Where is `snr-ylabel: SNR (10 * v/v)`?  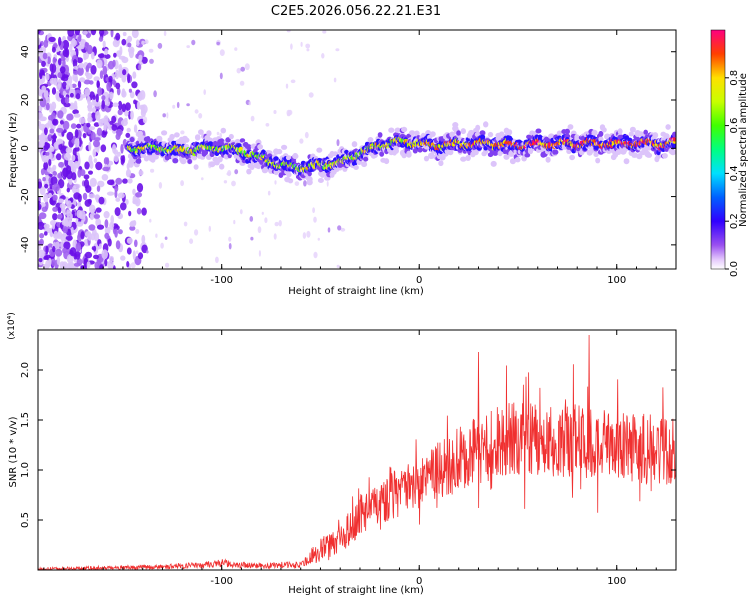 snr-ylabel: SNR (10 * v/v) is located at coordinates (13, 451).